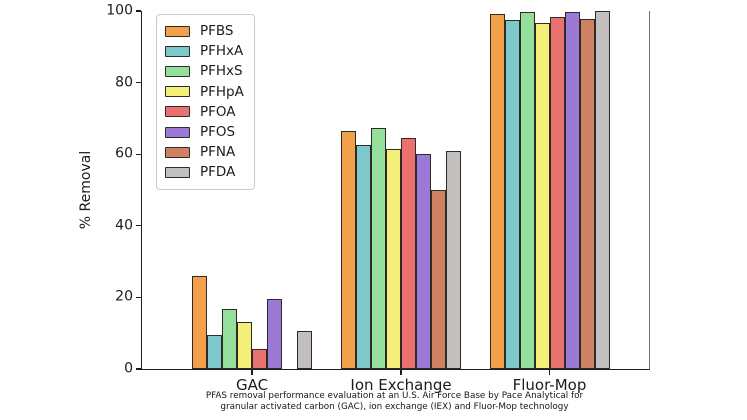 Image resolution: width=747 pixels, height=420 pixels. What do you see at coordinates (214, 352) in the screenshot?
I see `bar-PFHxA-gac` at bounding box center [214, 352].